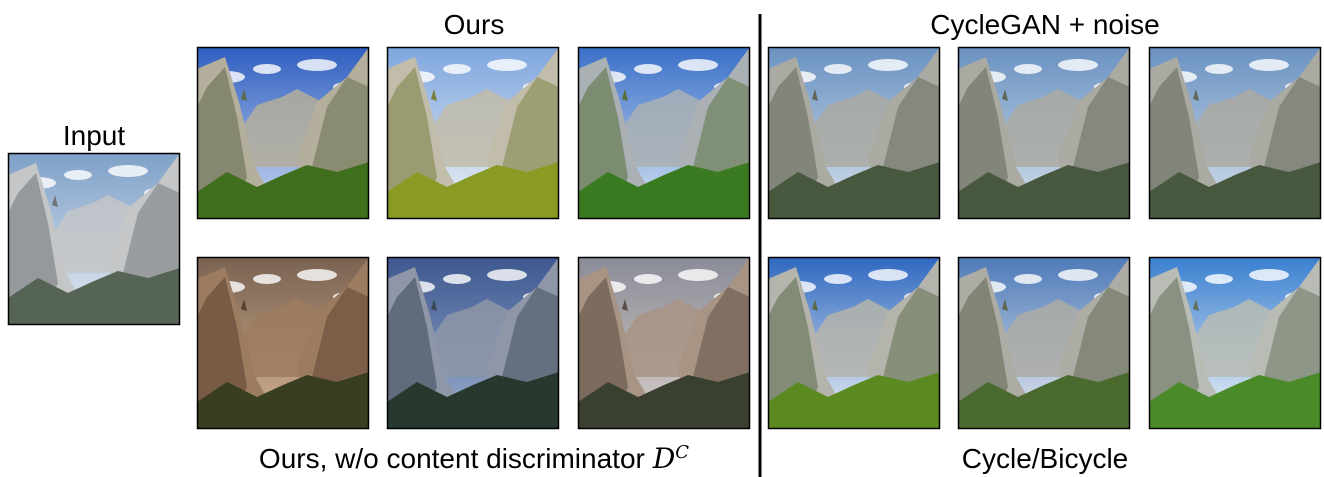  I want to click on input-label: Input, so click(94, 135).